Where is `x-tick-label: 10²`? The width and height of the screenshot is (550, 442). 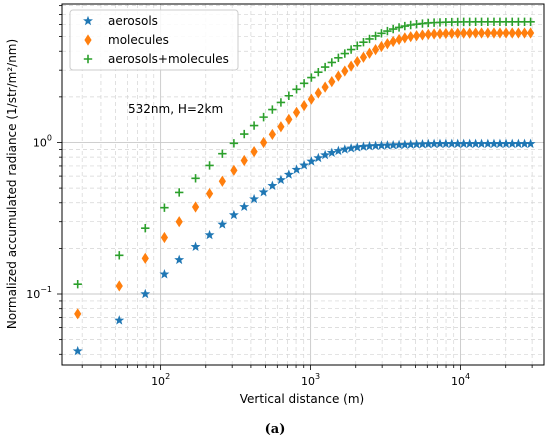 x-tick-label: 10² is located at coordinates (160, 380).